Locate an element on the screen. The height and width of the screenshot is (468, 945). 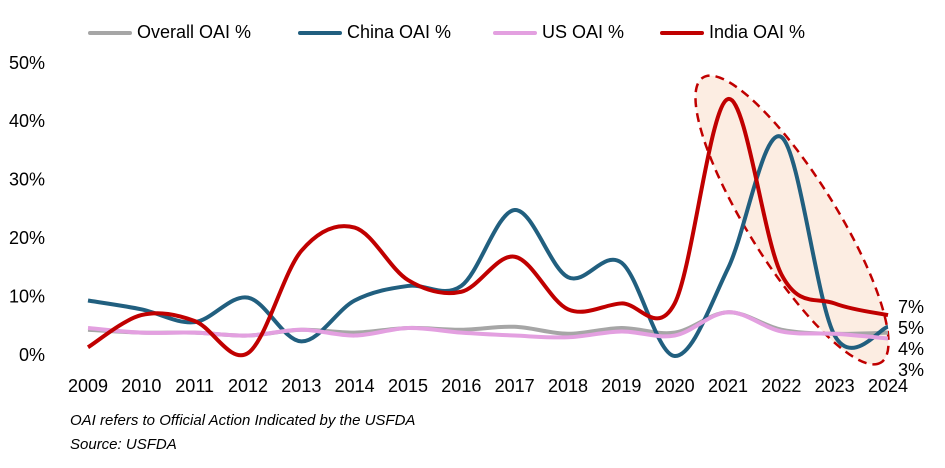
x-tick-label: 2015 is located at coordinates (408, 386).